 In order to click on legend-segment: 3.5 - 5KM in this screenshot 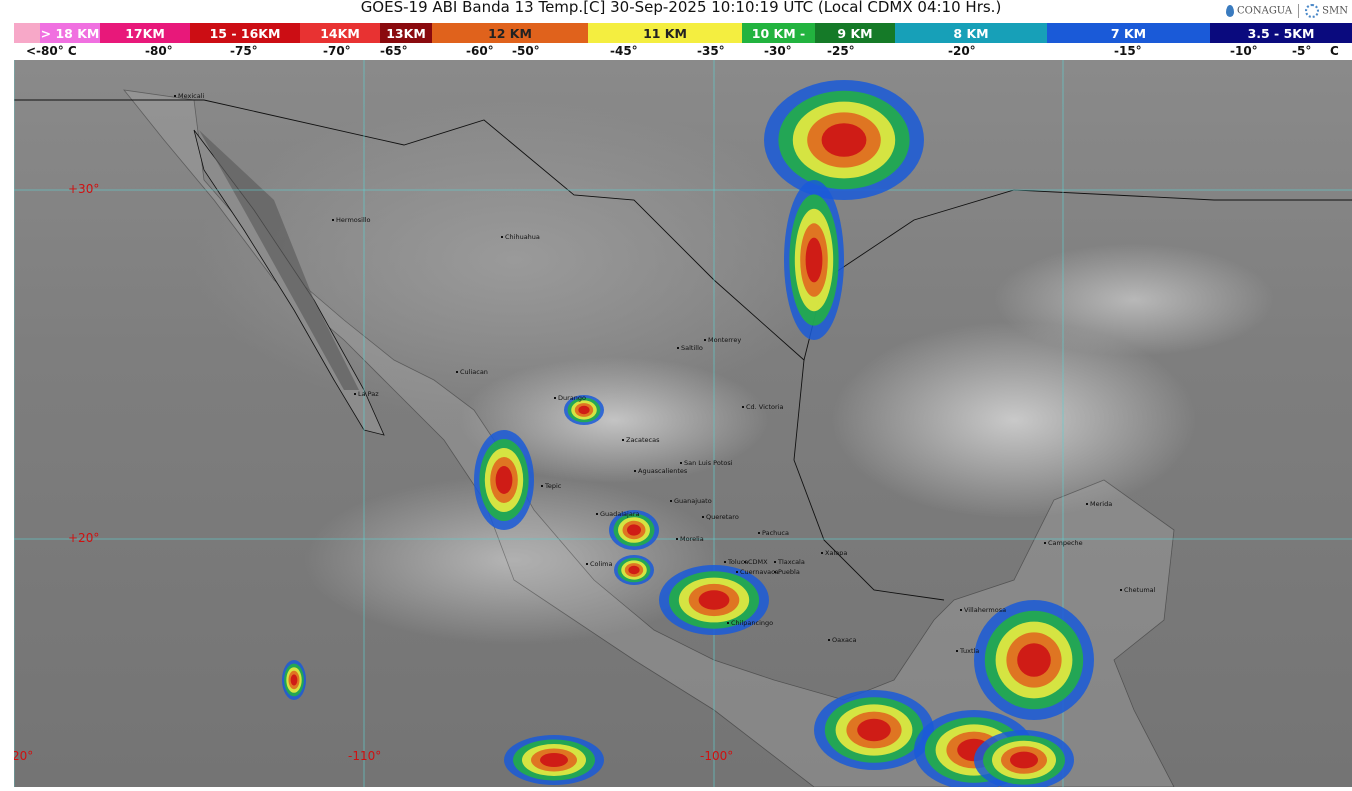, I will do `click(1281, 33)`.